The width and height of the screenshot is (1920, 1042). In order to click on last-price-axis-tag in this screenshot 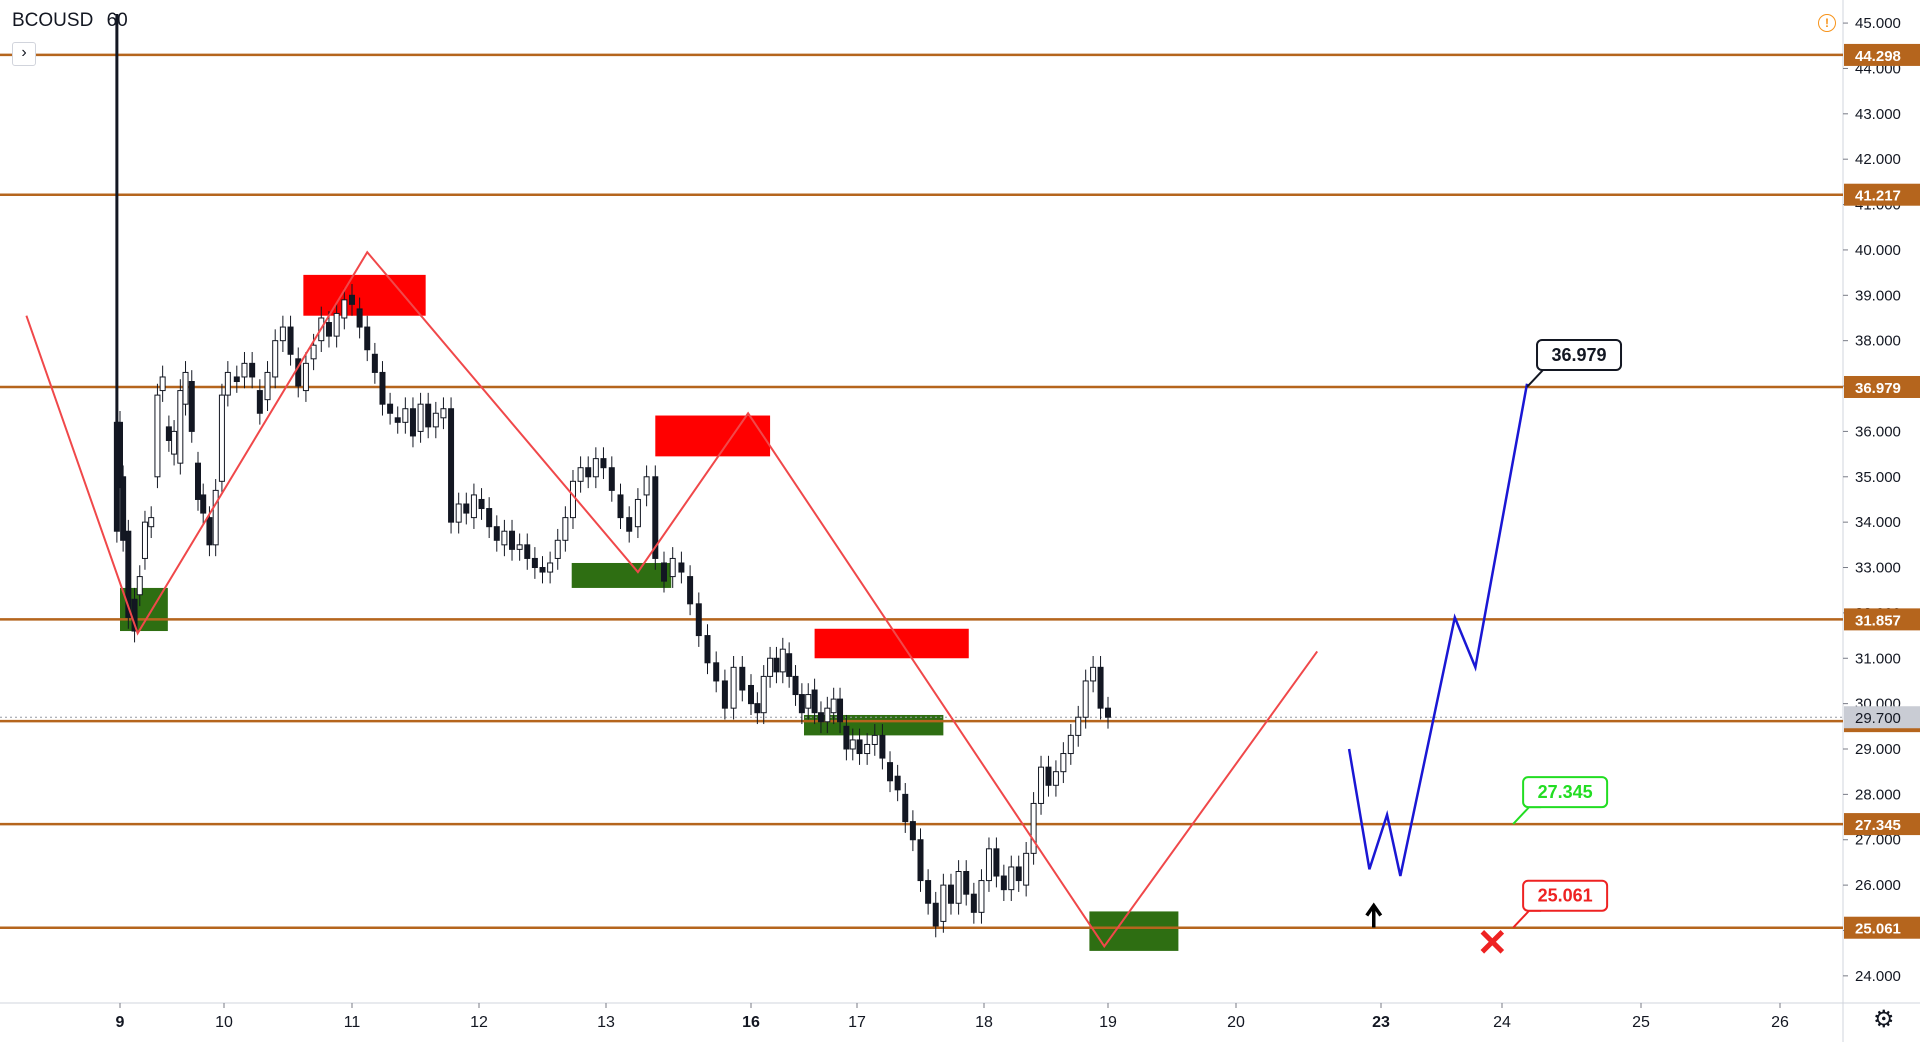, I will do `click(1882, 717)`.